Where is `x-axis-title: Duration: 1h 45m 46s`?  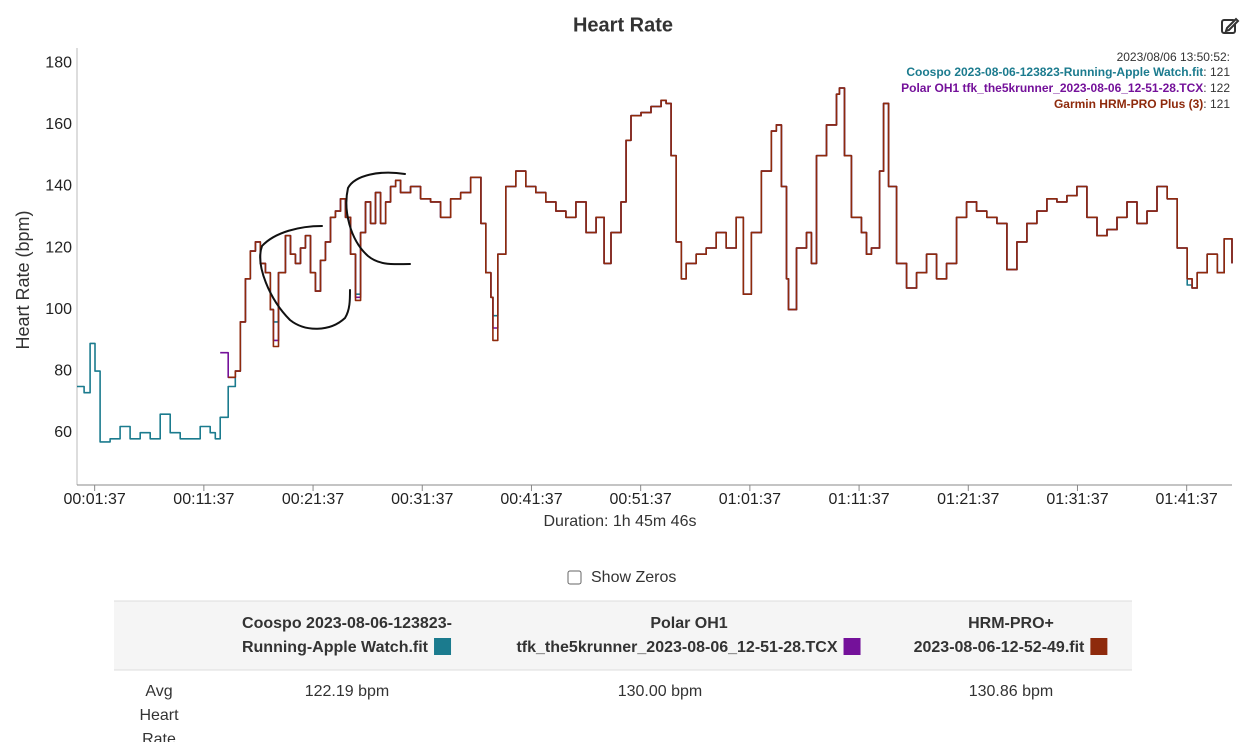
x-axis-title: Duration: 1h 45m 46s is located at coordinates (620, 521).